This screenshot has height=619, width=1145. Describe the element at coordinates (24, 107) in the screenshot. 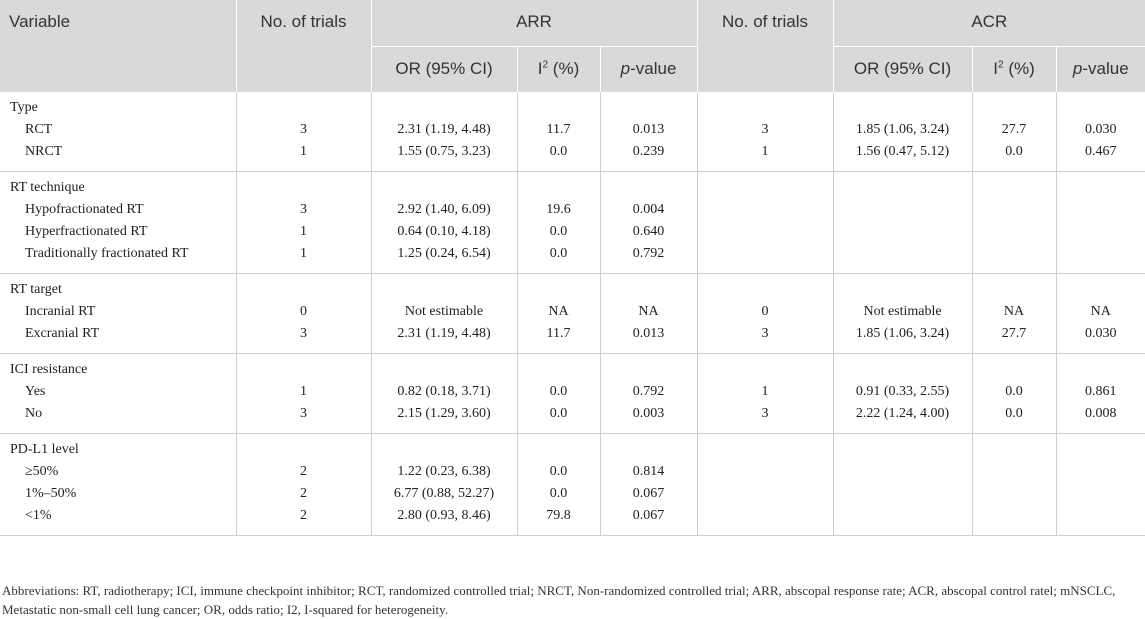

I see `group-title: Type` at that location.